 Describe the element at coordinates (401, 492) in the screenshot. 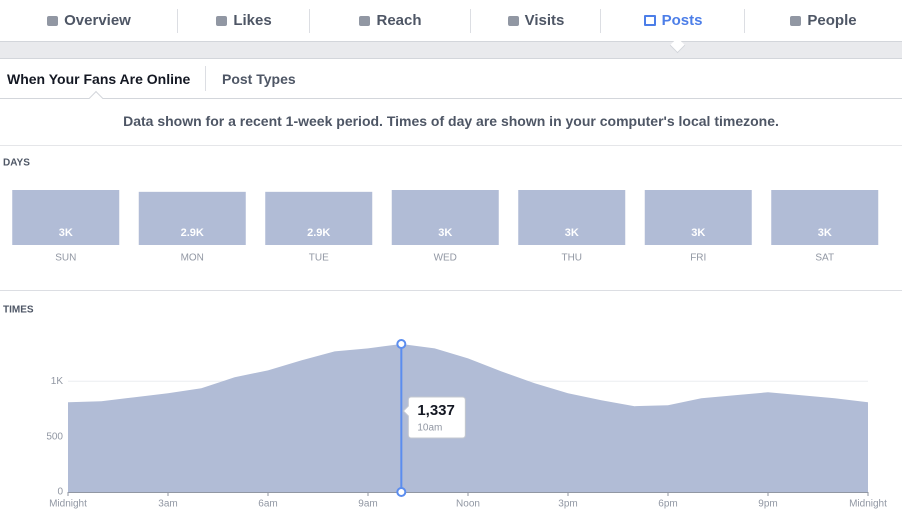

I see `hover-base` at that location.